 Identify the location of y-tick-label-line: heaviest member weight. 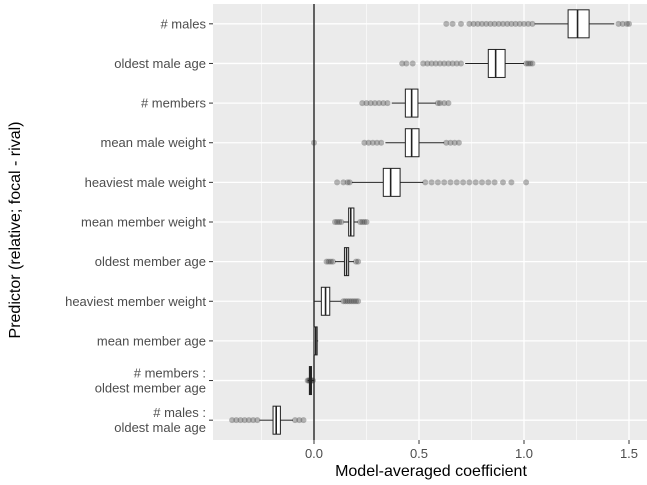
(135, 301).